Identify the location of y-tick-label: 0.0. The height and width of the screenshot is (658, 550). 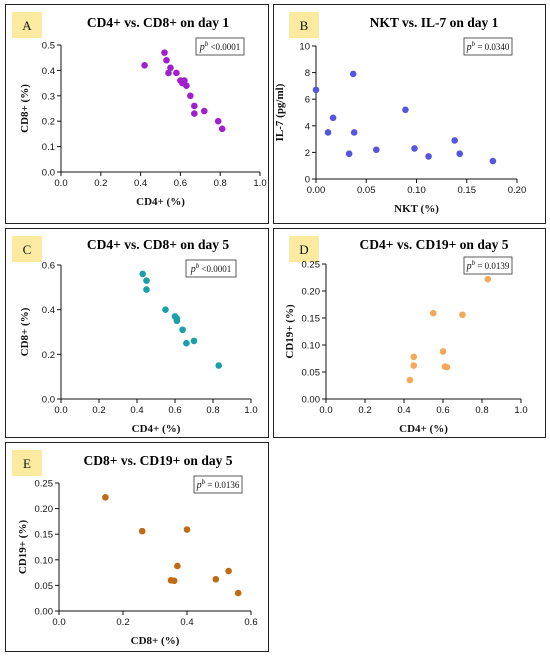
(48, 400).